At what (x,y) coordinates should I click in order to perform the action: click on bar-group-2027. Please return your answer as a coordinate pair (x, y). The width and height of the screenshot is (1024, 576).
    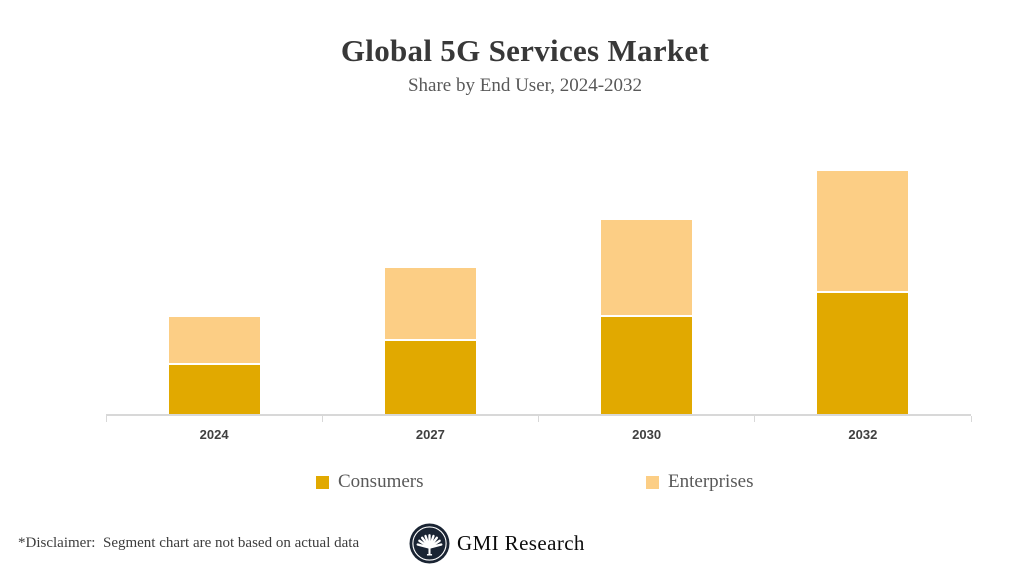
    Looking at the image, I should click on (430, 278).